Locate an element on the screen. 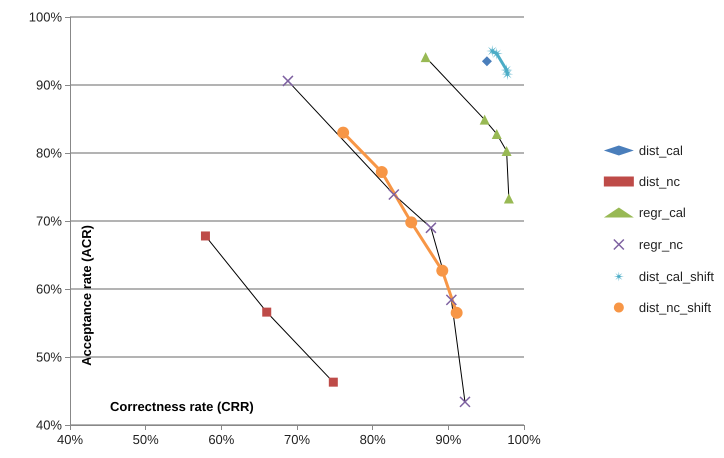 The image size is (724, 458). y-tick-label: 50% is located at coordinates (49, 357).